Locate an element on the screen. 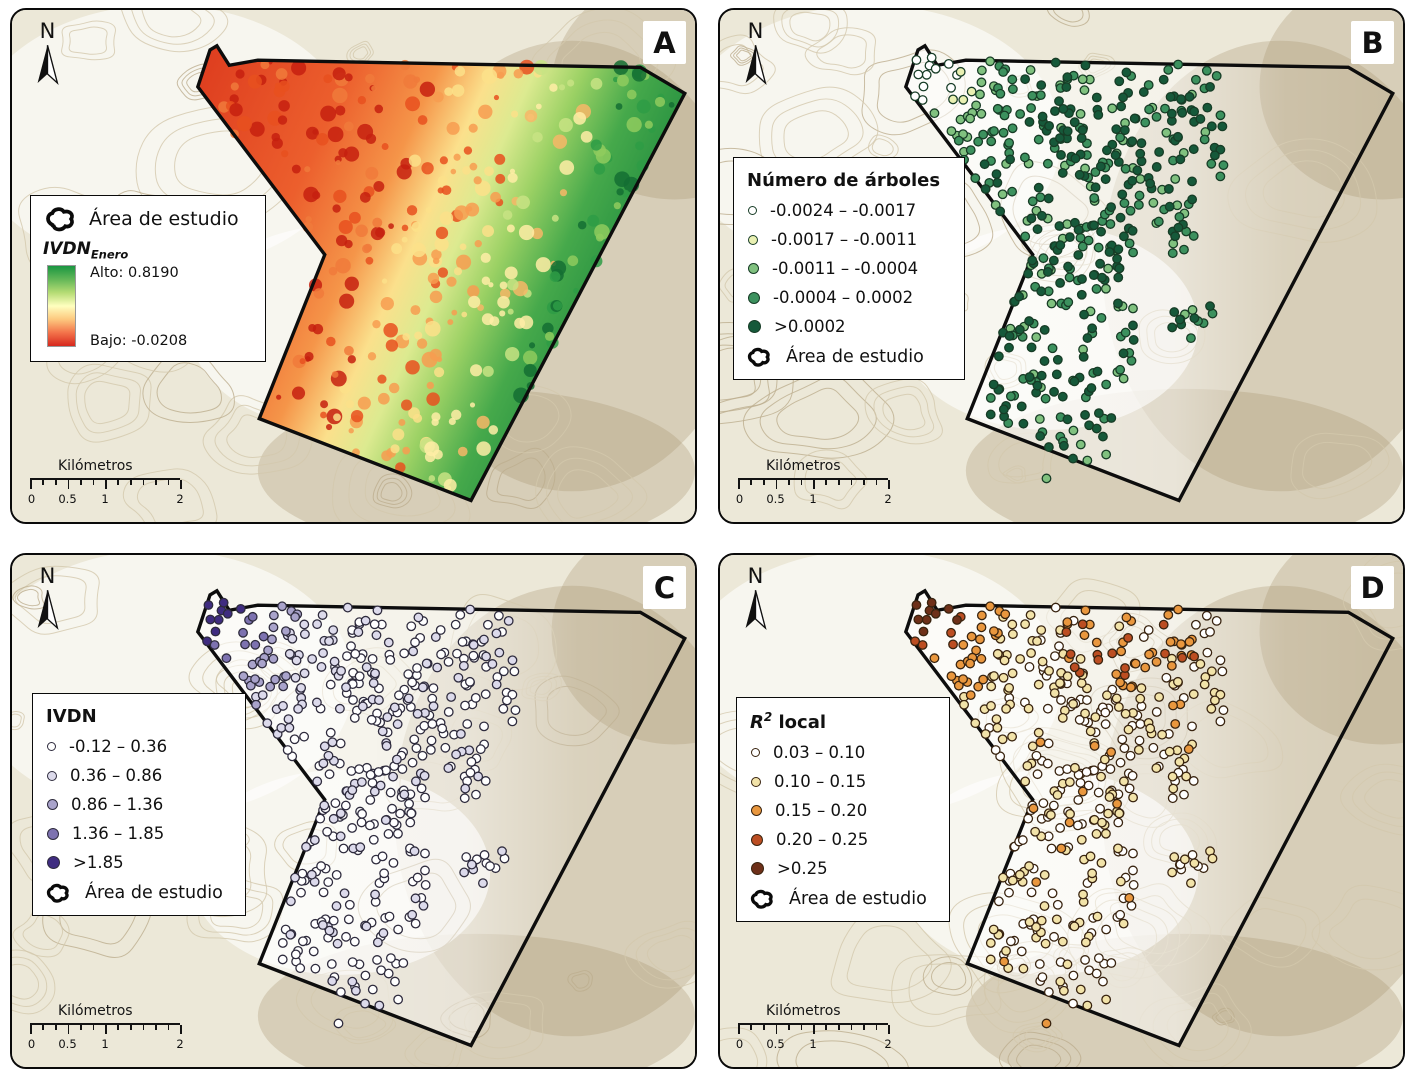 Image resolution: width=1415 pixels, height=1077 pixels. legend-class-row: 0.03 – 0.10 is located at coordinates (843, 752).